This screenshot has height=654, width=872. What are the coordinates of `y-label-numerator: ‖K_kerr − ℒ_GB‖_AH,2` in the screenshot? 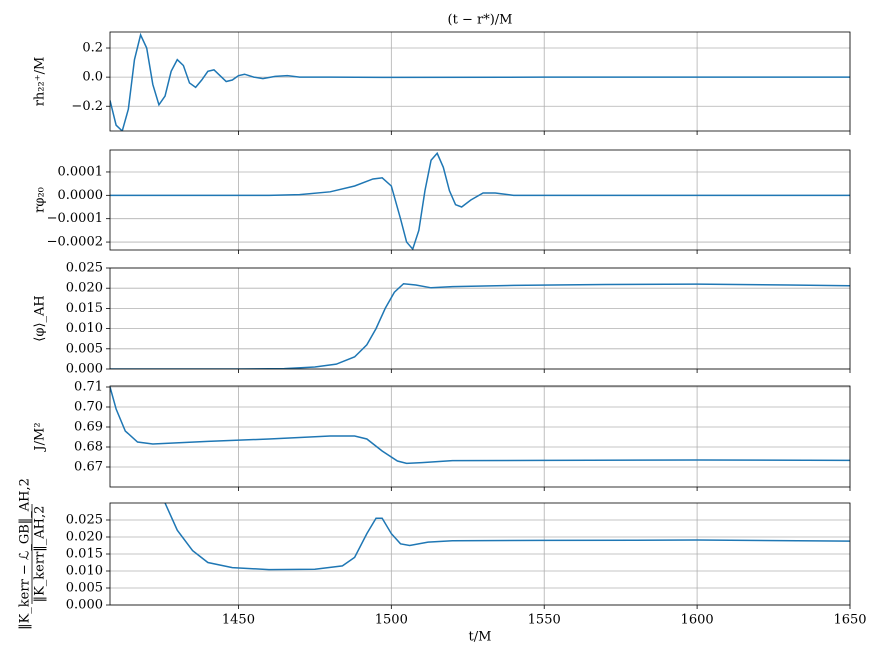 It's located at (25, 554).